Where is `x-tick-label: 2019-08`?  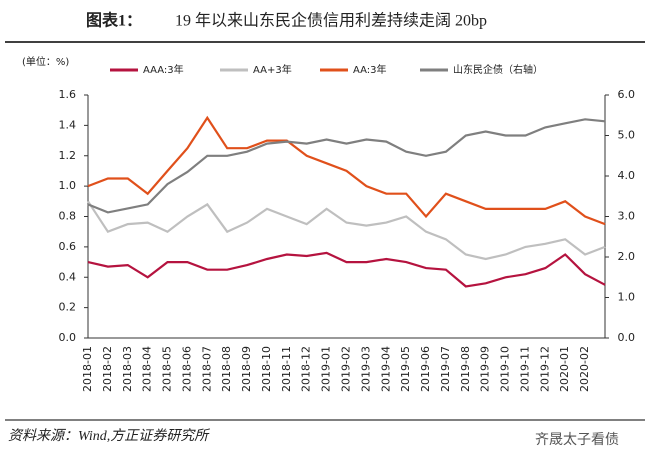
x-tick-label: 2019-08 is located at coordinates (465, 369).